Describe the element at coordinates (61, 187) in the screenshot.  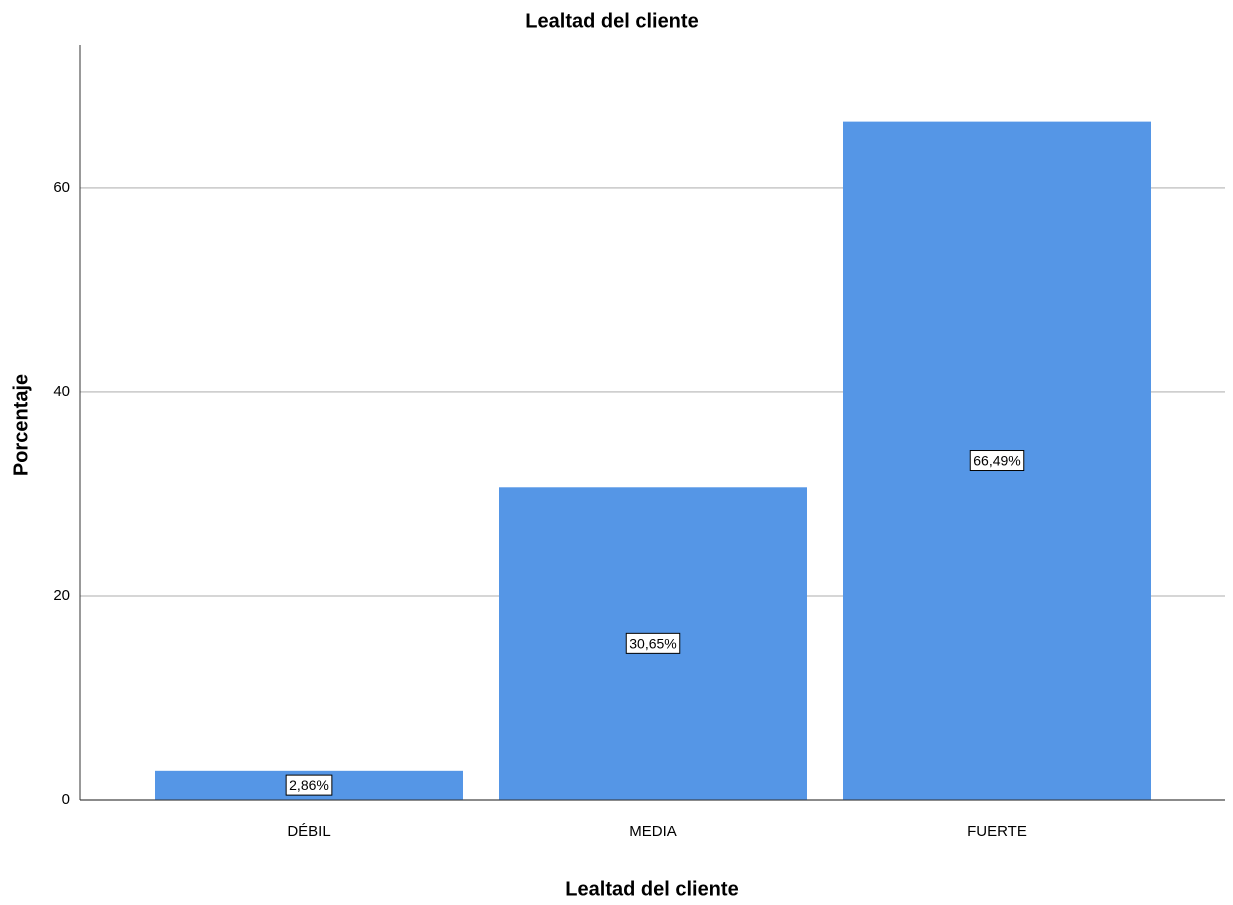
I see `y-tick-label: 60` at that location.